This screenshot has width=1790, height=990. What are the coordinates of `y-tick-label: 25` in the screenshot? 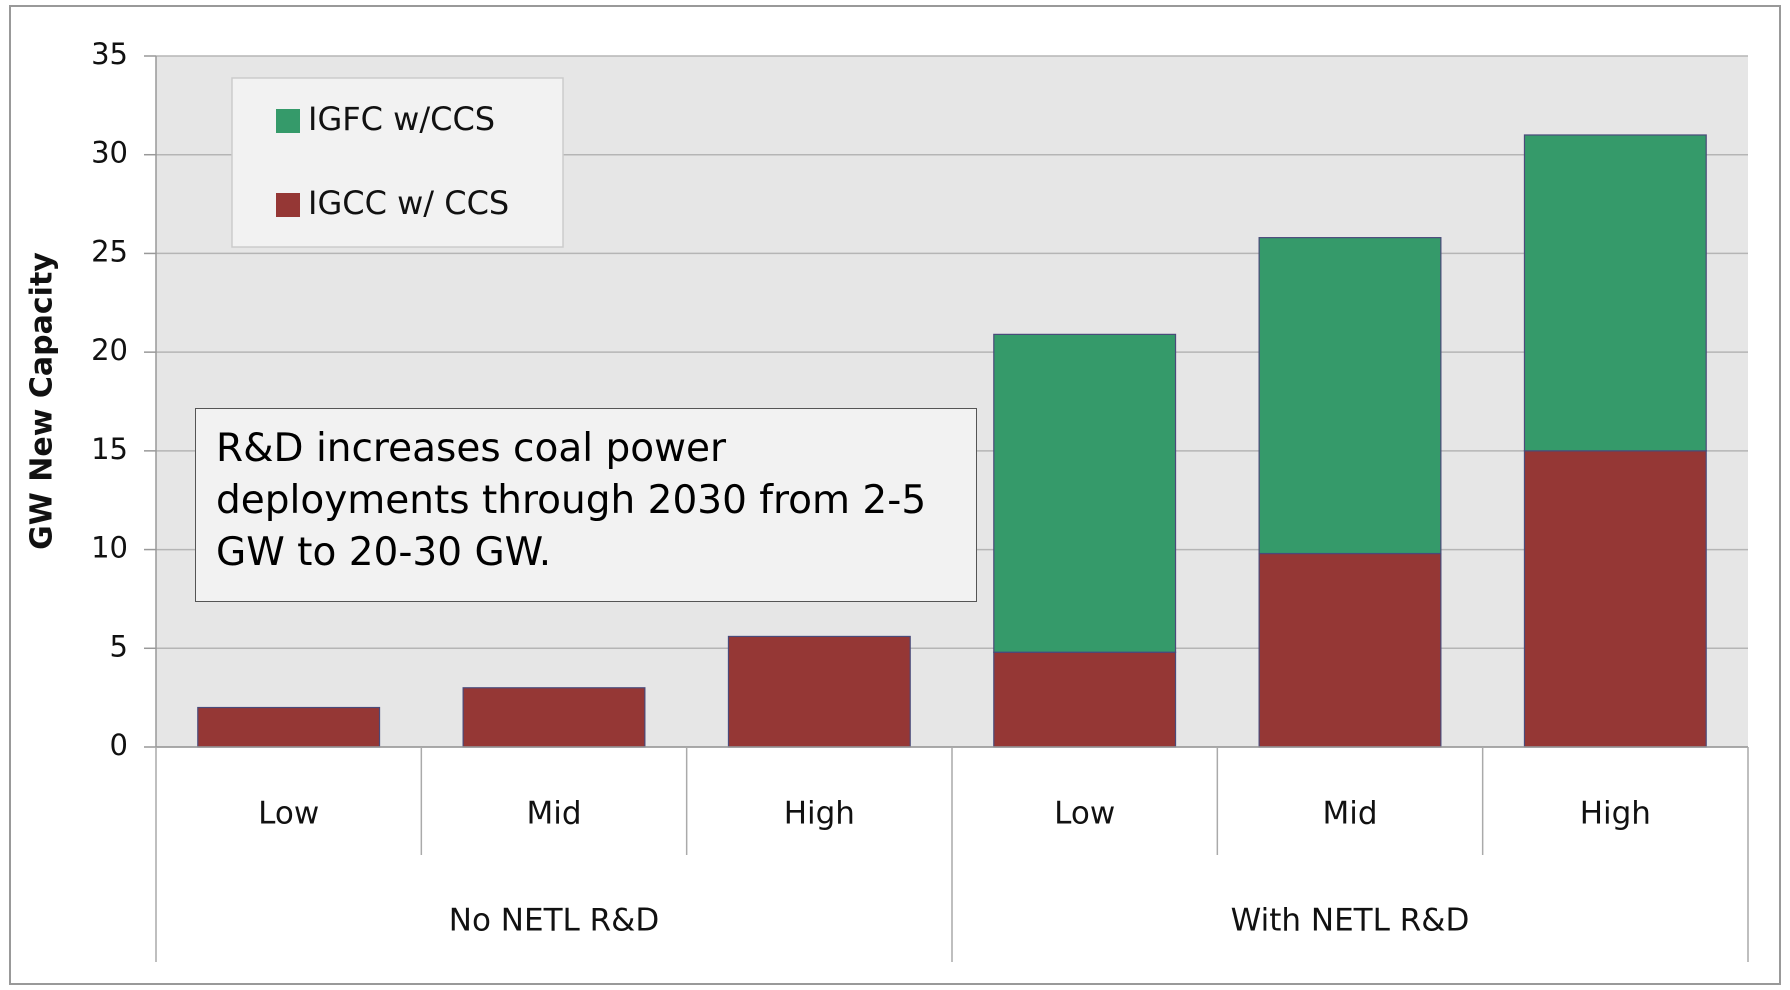 It's located at (109, 251).